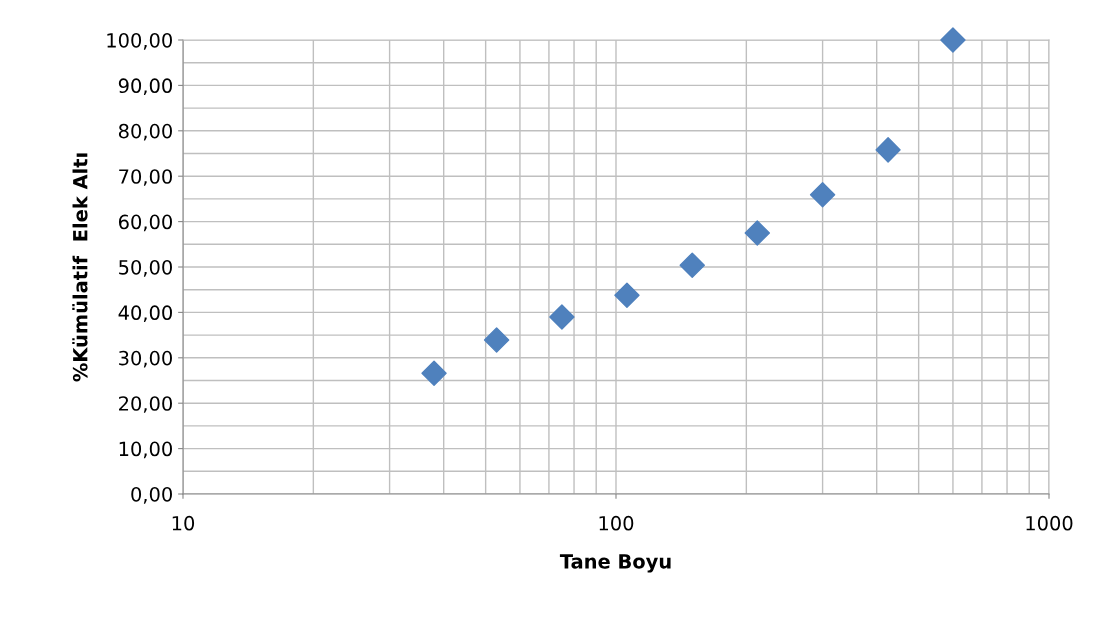 This screenshot has height=630, width=1100. I want to click on y-tick-label: 70,00, so click(145, 177).